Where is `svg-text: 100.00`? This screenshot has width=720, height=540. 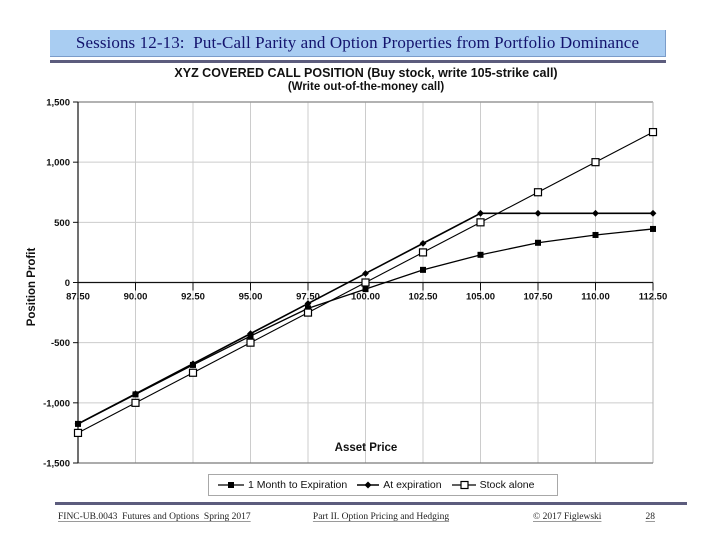 svg-text: 100.00 is located at coordinates (365, 297).